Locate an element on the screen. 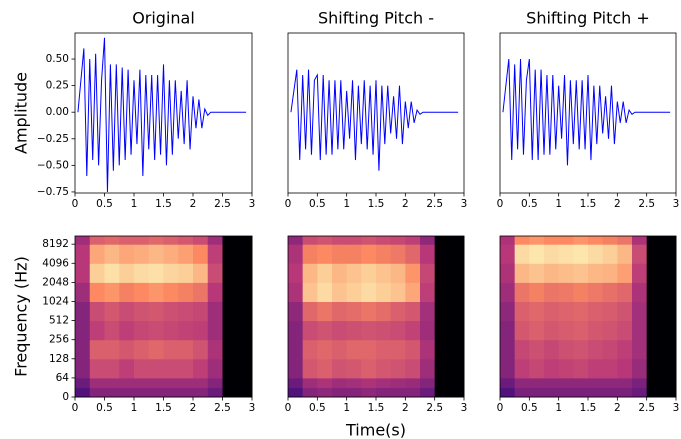 The image size is (681, 439). x-tick-label: 2.5 is located at coordinates (434, 408).